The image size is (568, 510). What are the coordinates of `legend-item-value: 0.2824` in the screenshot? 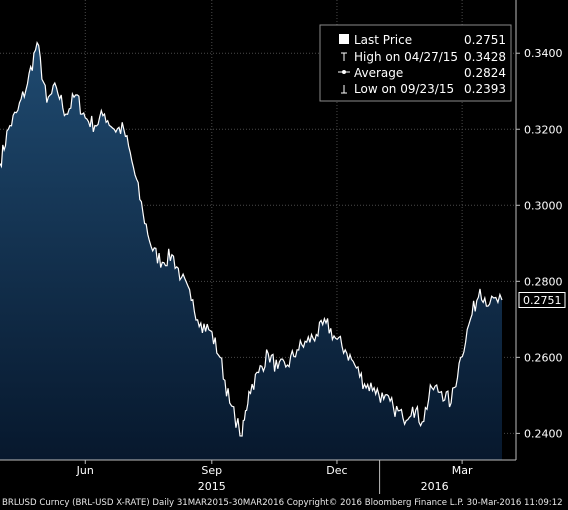 It's located at (485, 73).